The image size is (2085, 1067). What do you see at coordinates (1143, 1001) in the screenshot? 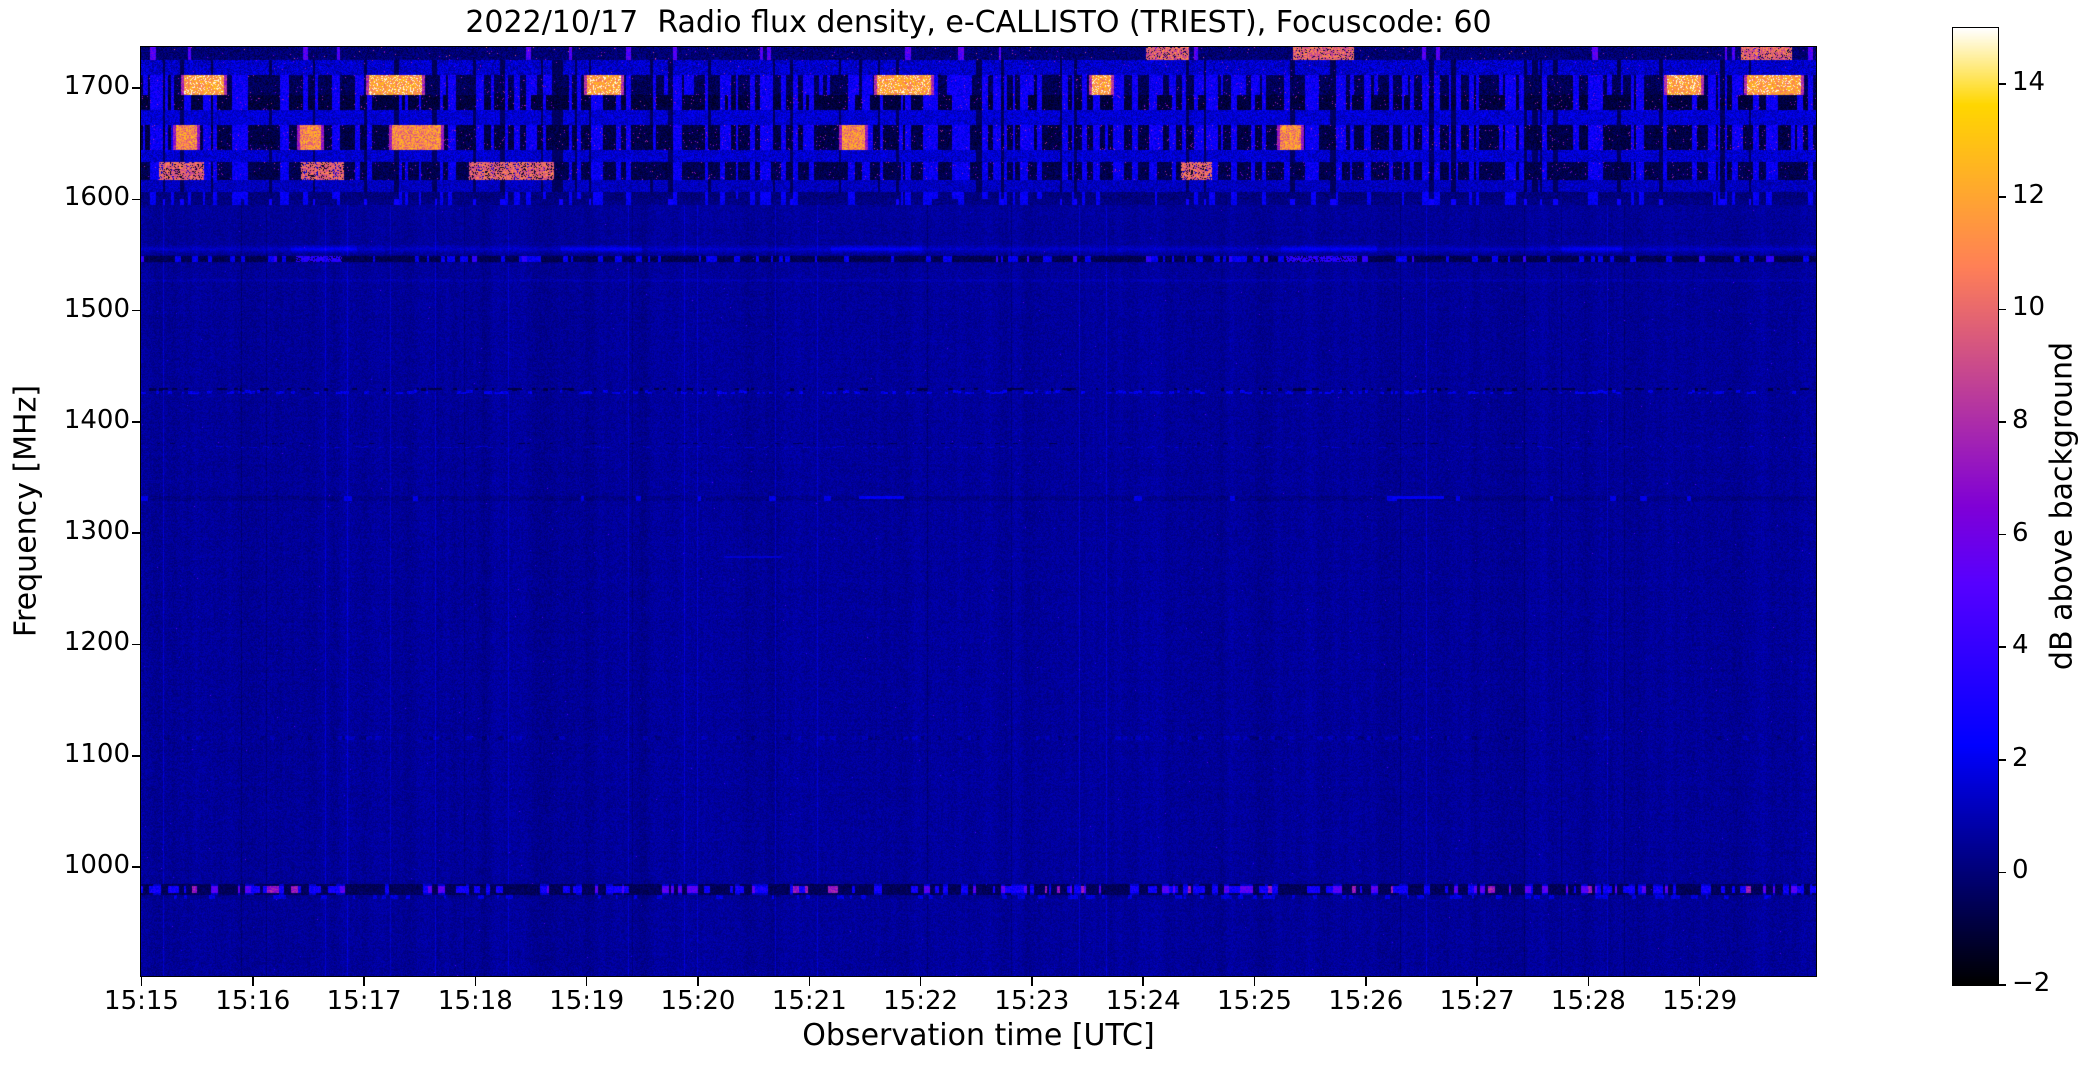
I see `x-tick-label: 15:24` at bounding box center [1143, 1001].